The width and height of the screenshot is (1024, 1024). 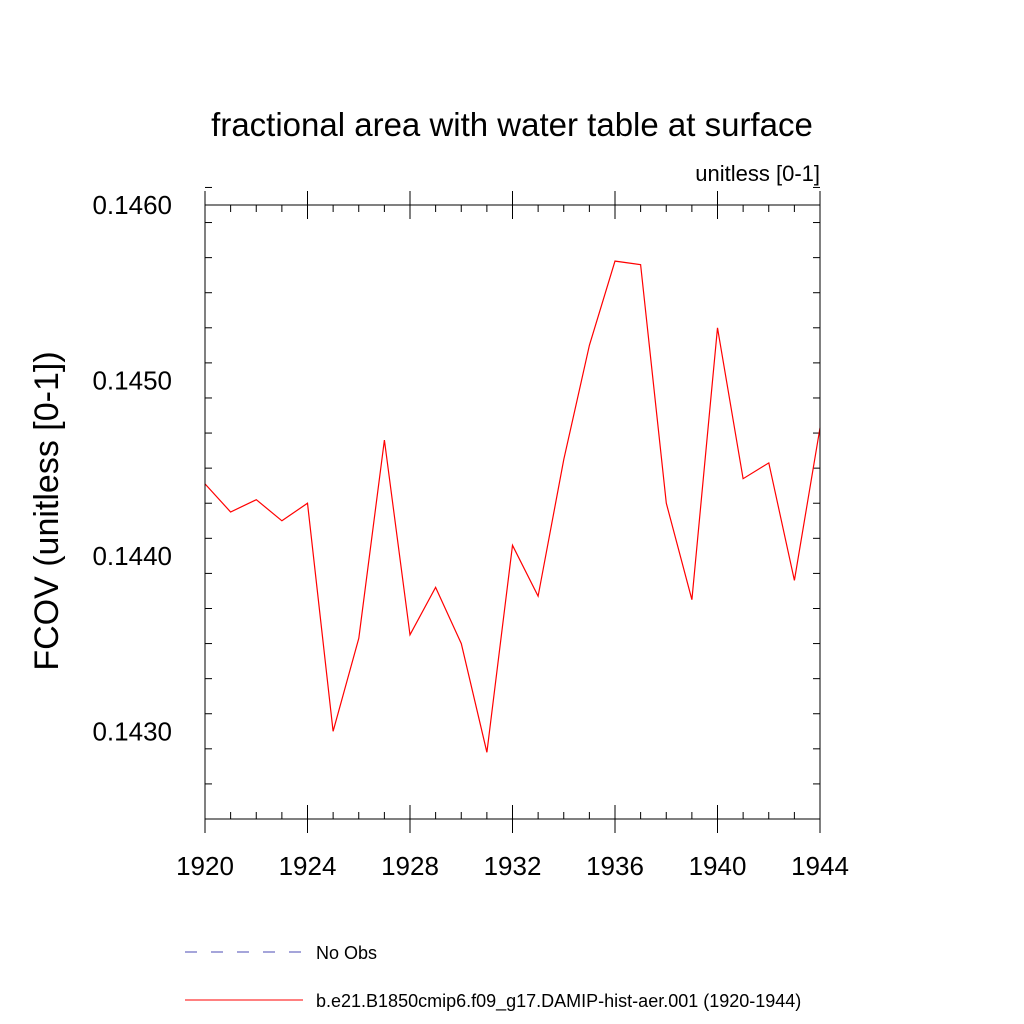 What do you see at coordinates (132, 380) in the screenshot?
I see `y-tick-label: 0.1450` at bounding box center [132, 380].